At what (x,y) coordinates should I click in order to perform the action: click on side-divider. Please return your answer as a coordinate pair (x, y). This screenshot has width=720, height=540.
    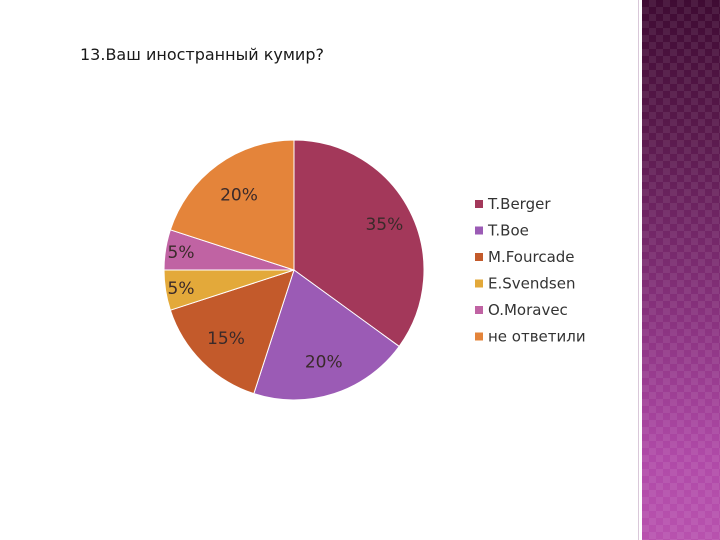
    Looking at the image, I should click on (640, 270).